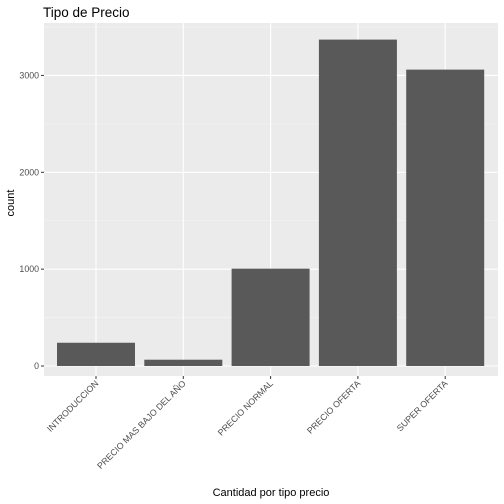 This screenshot has height=504, width=504. What do you see at coordinates (271, 493) in the screenshot?
I see `x-axis-title: Cantidad por tipo precio` at bounding box center [271, 493].